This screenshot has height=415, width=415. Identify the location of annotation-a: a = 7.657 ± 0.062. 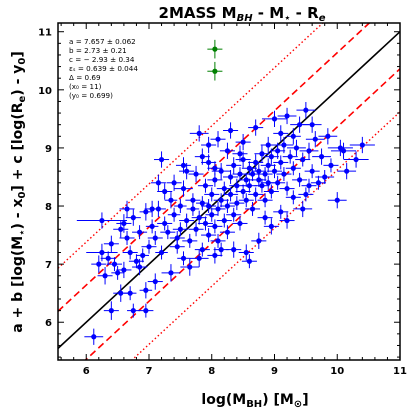
(102, 41).